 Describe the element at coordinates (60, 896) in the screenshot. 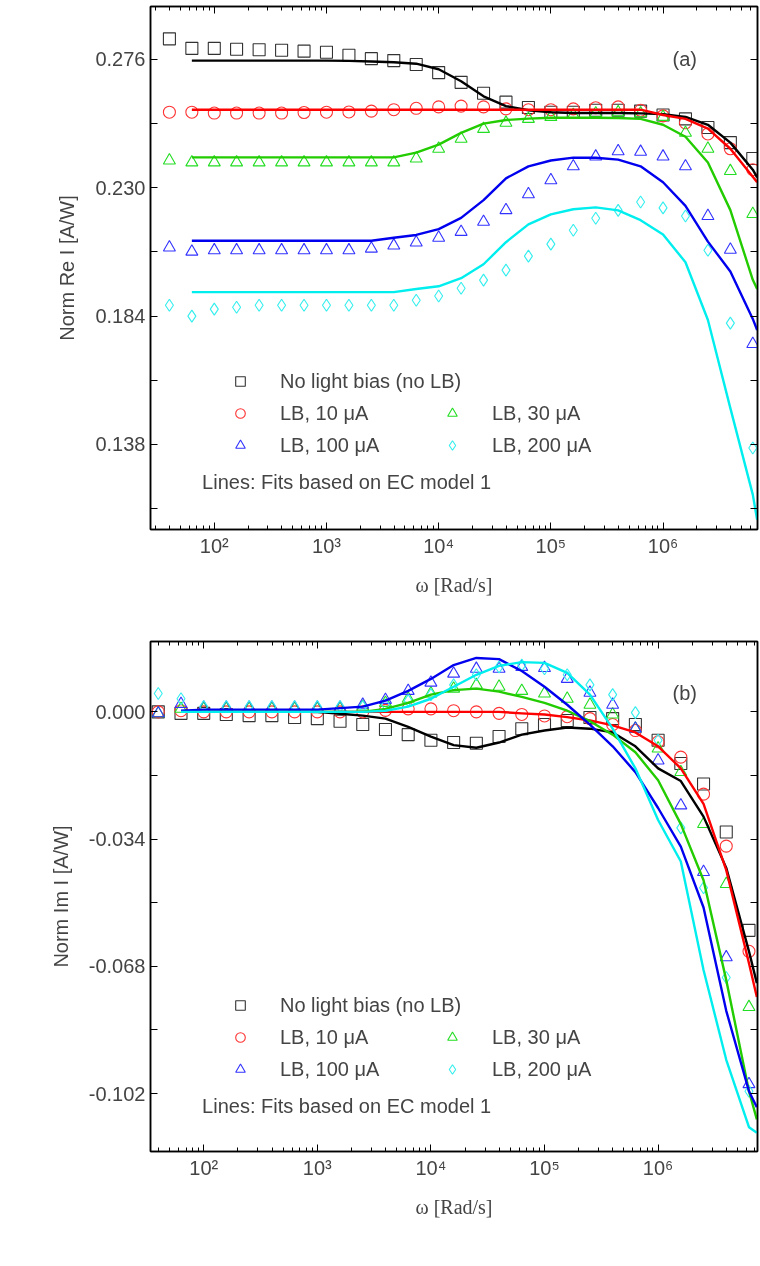

I see `y-axis-title: Norm Im I [A/W]` at that location.